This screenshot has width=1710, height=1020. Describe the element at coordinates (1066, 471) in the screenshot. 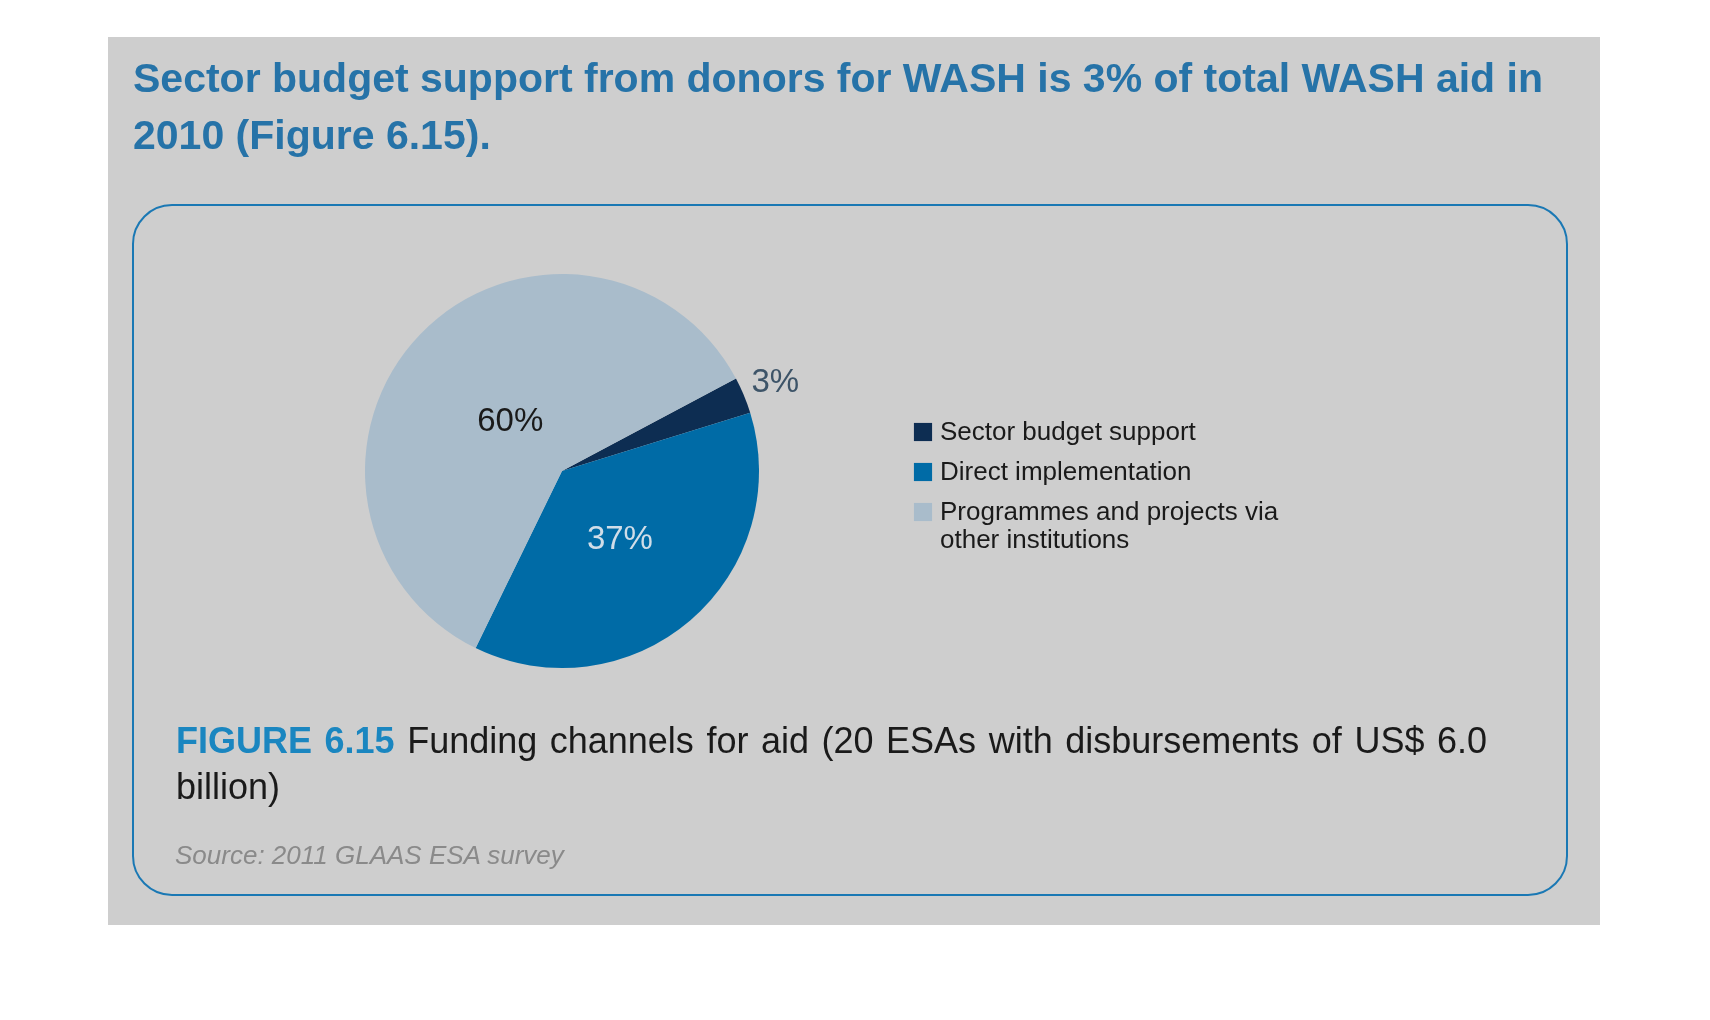

I see `legend-label: Direct implementation` at that location.